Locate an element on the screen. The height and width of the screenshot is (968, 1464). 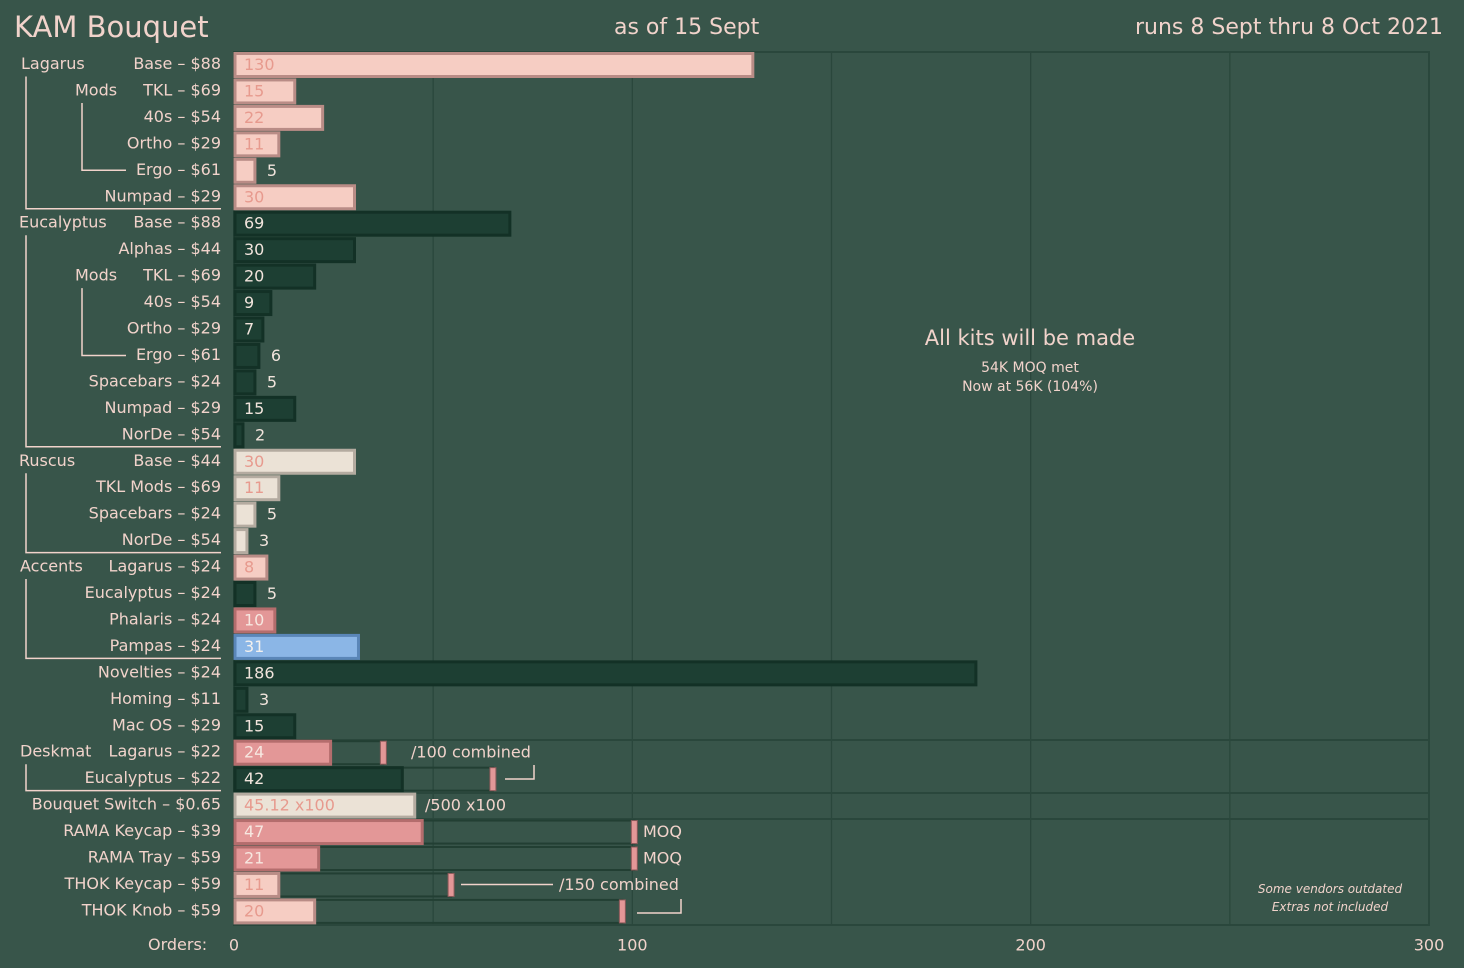
value-label: 6 is located at coordinates (276, 355).